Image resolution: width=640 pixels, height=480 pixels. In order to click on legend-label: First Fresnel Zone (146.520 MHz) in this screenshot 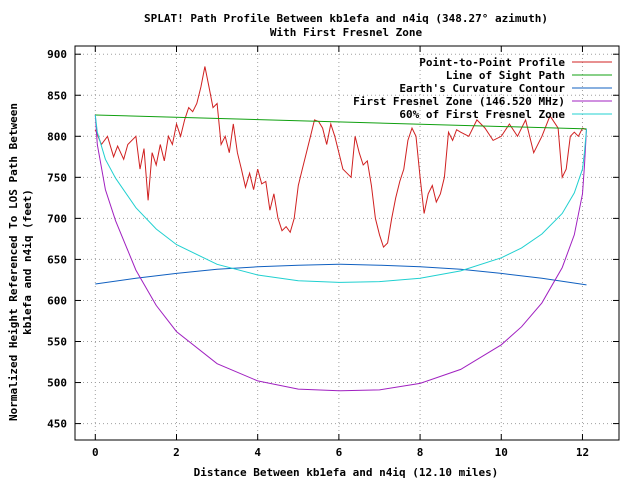, I will do `click(459, 101)`.